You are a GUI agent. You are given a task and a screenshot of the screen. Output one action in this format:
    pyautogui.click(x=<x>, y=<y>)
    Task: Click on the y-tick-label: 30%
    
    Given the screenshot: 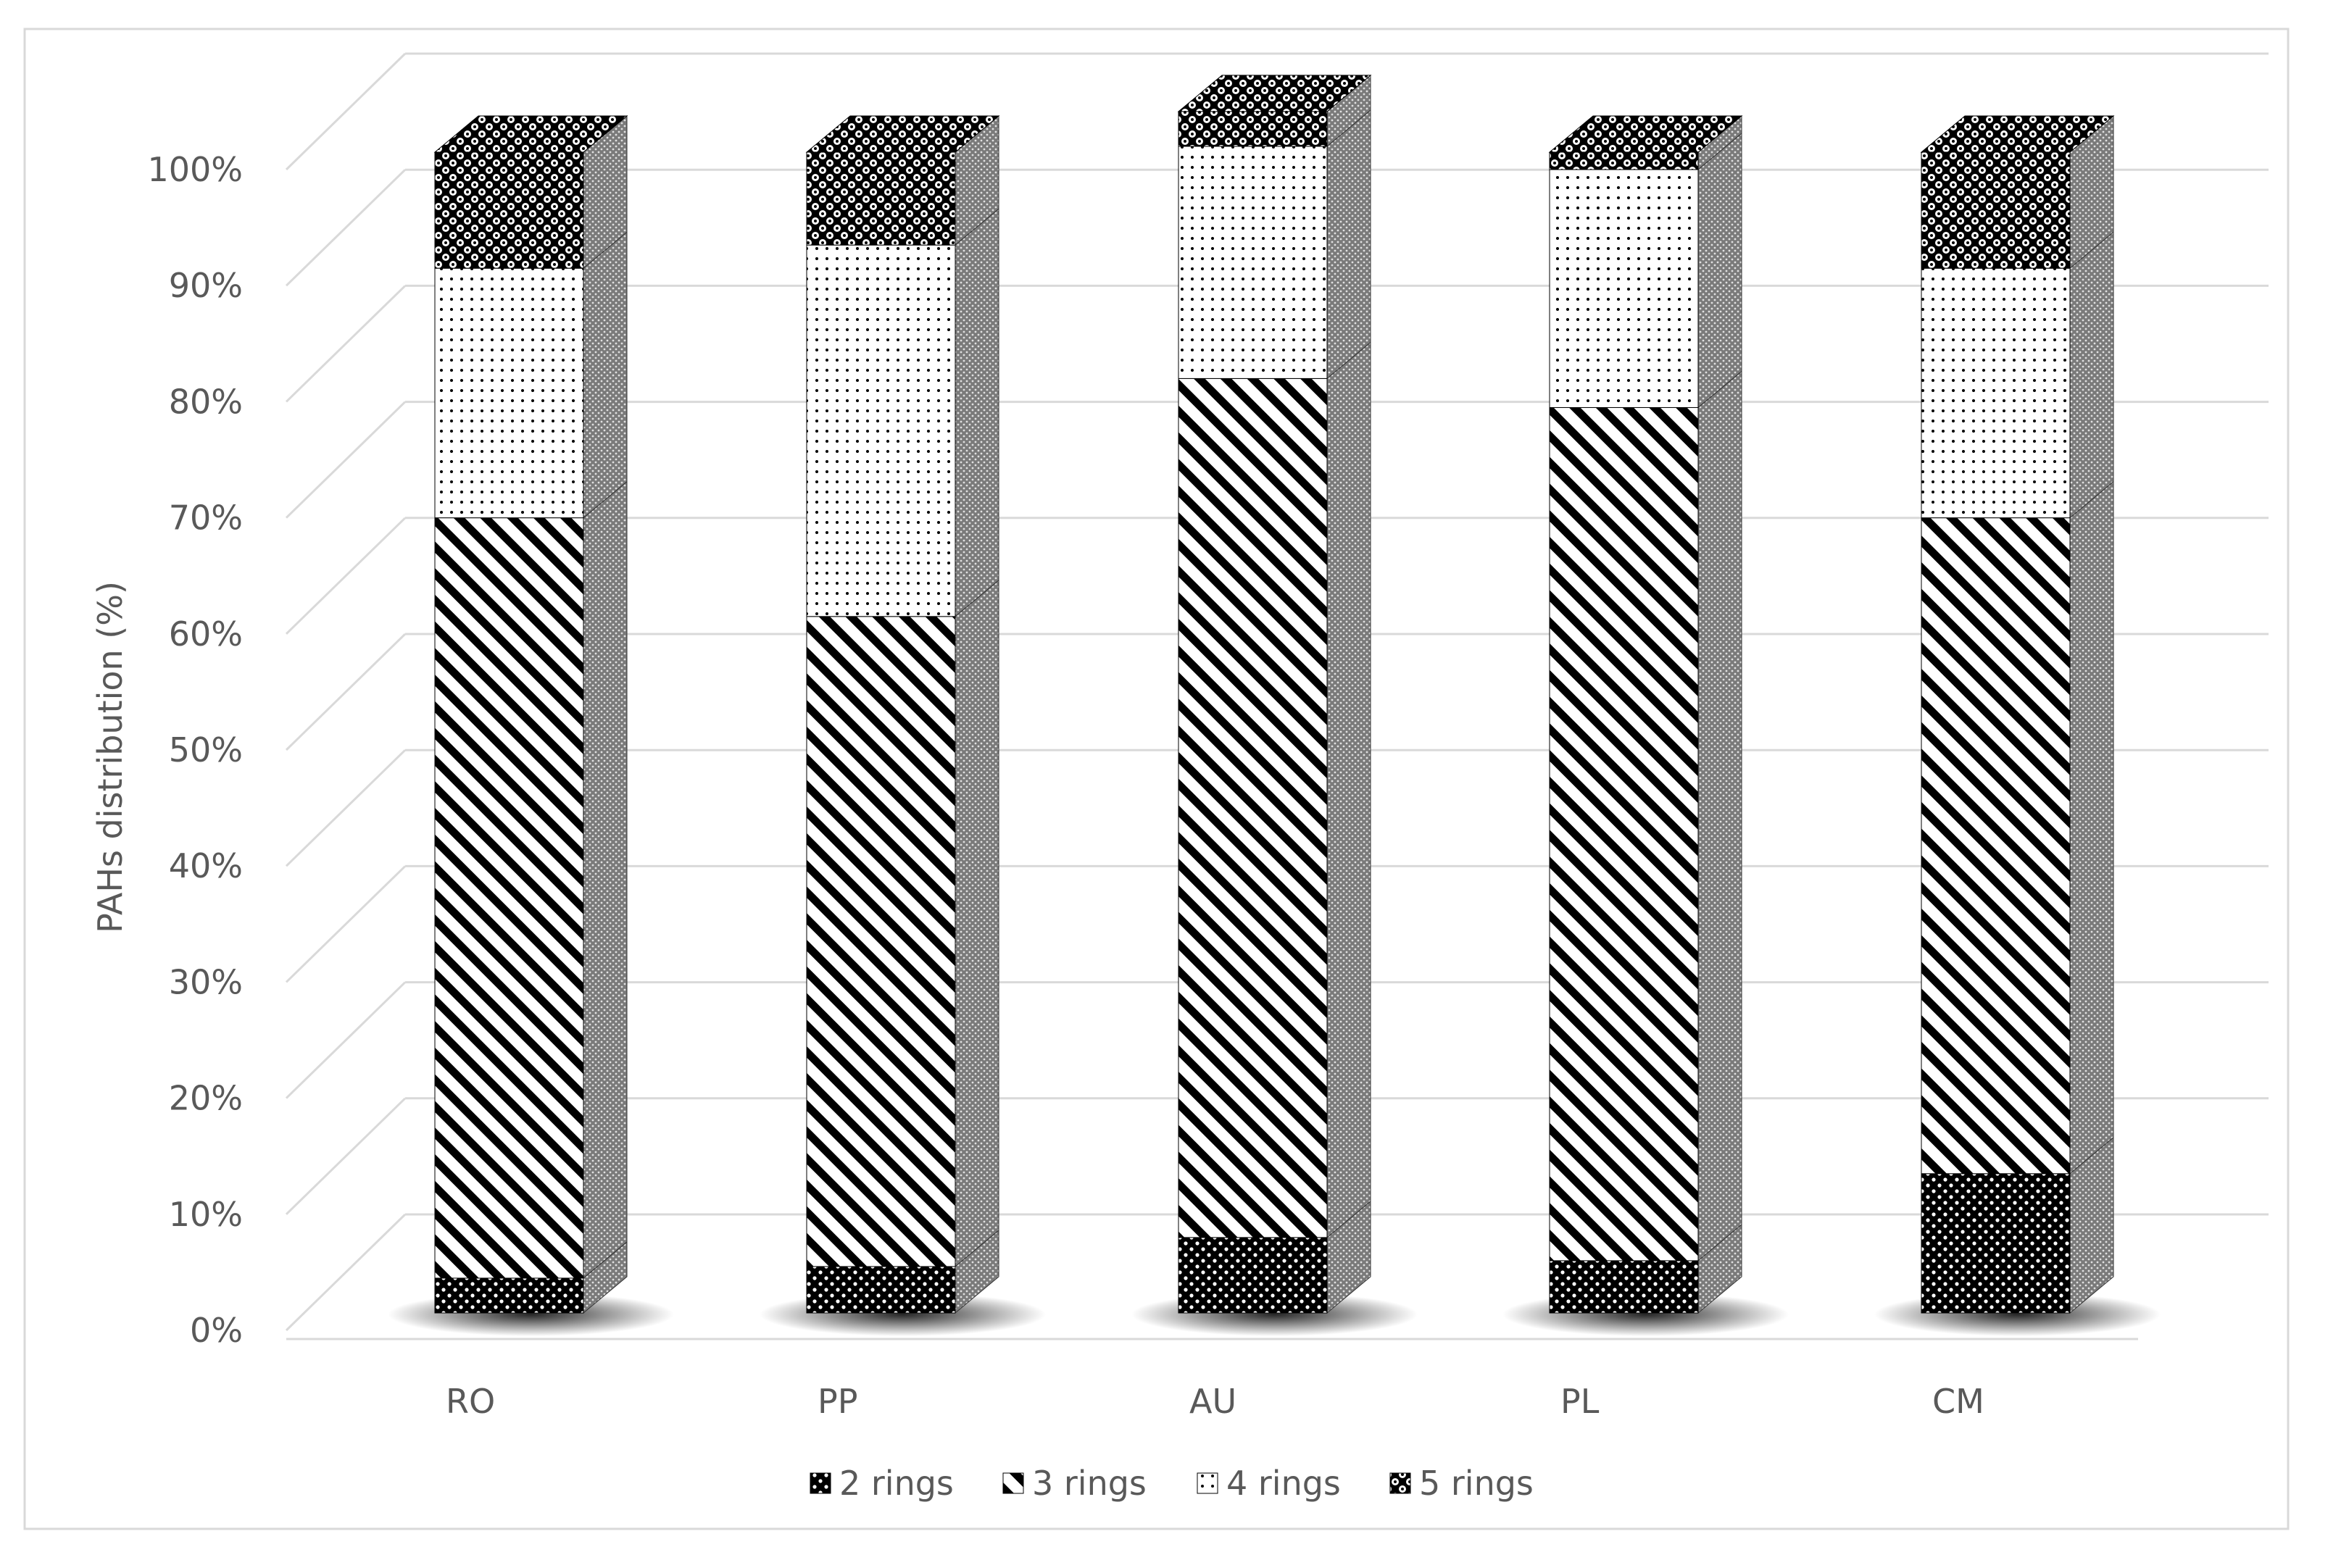 What is the action you would take?
    pyautogui.click(x=206, y=981)
    